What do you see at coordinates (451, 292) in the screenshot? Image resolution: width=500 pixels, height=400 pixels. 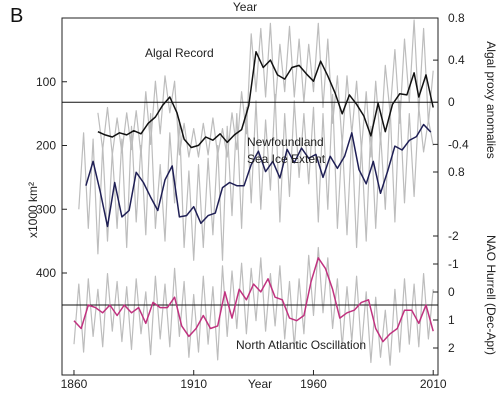 I see `nao-tick-label: 0` at bounding box center [451, 292].